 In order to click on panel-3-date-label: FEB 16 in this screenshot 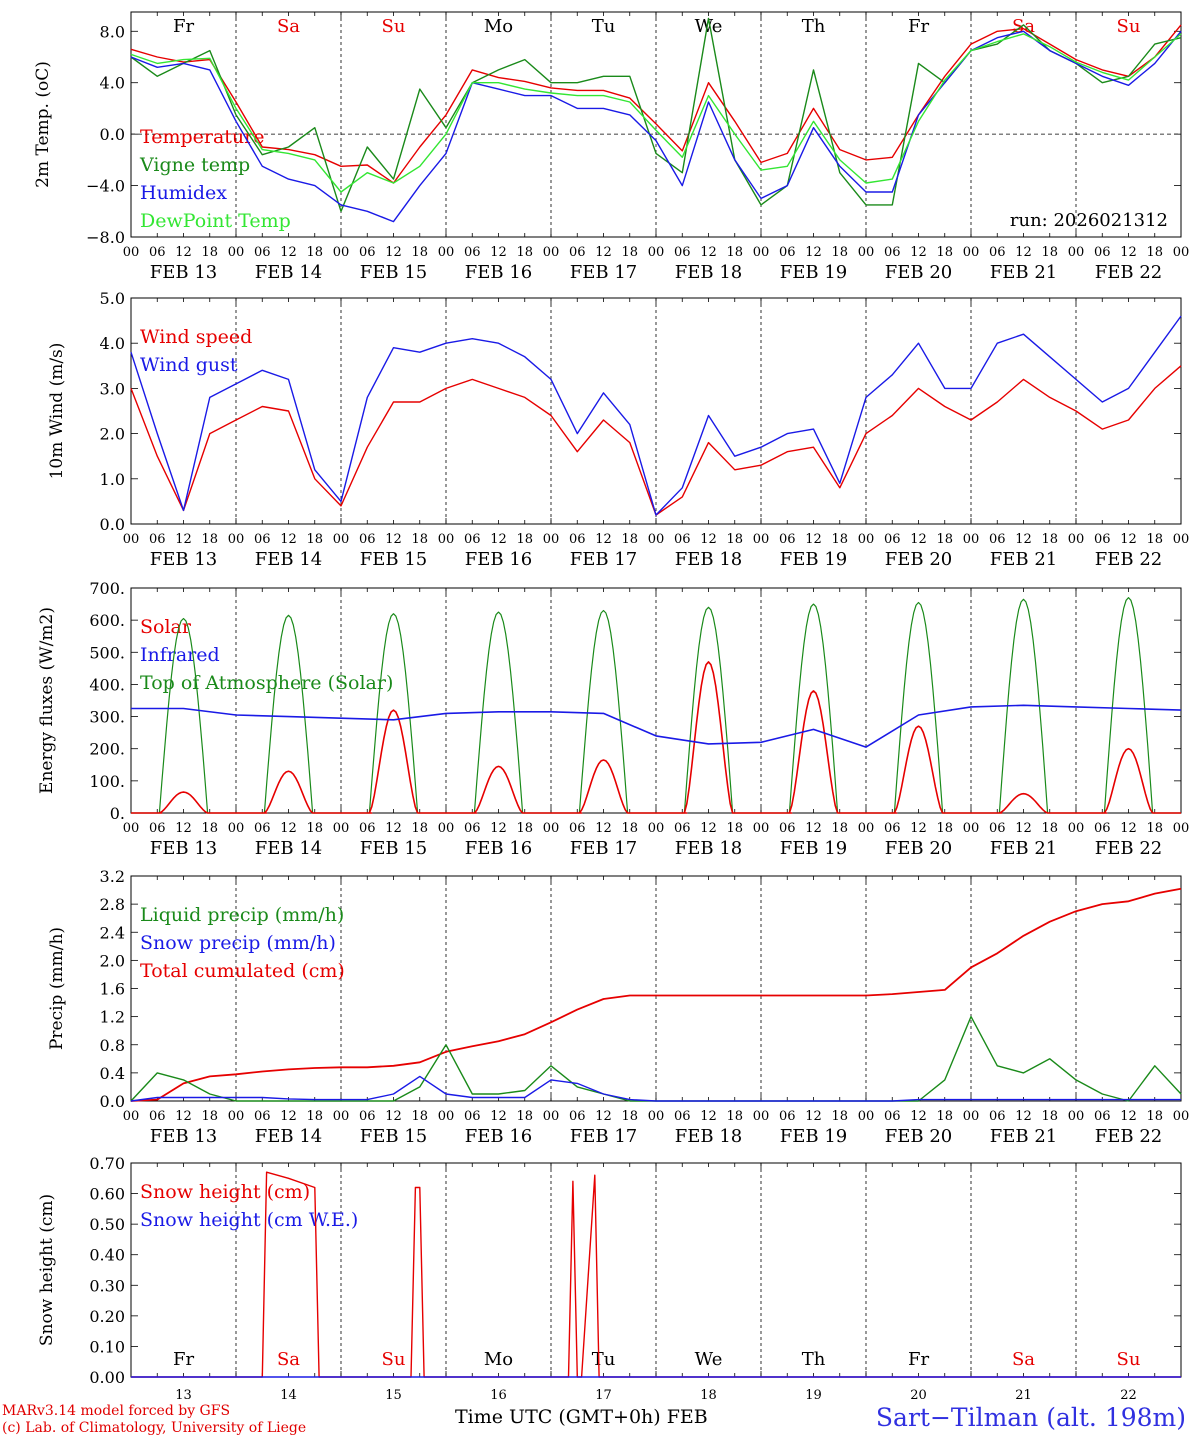, I will do `click(498, 1136)`.